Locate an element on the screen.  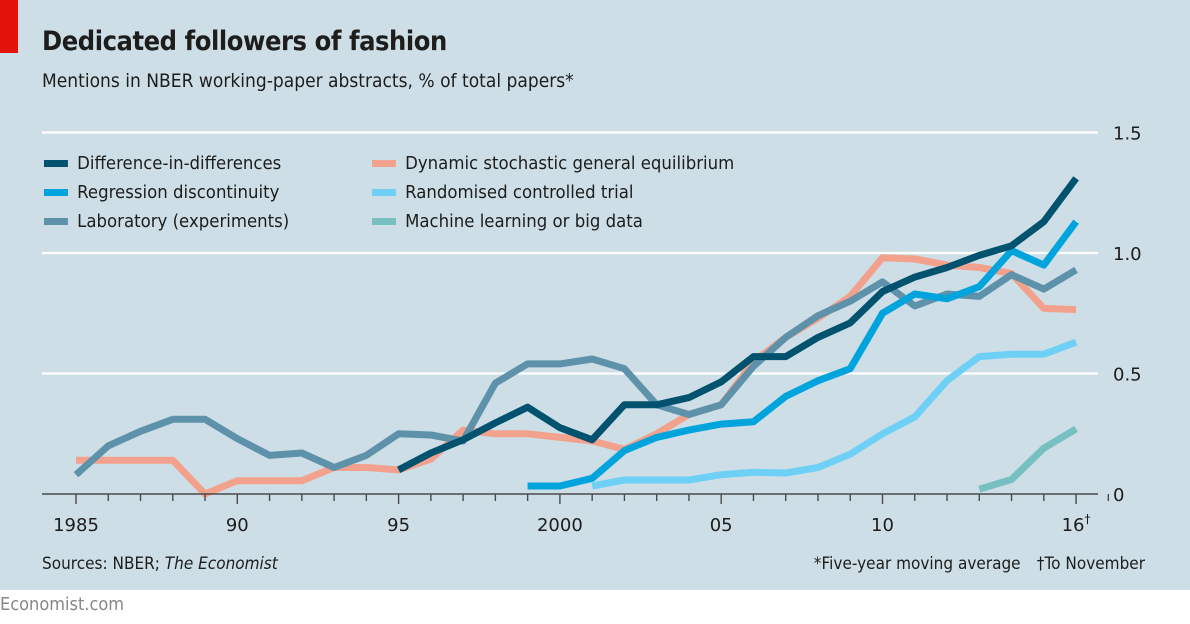
x-tick-label: 95 is located at coordinates (398, 525).